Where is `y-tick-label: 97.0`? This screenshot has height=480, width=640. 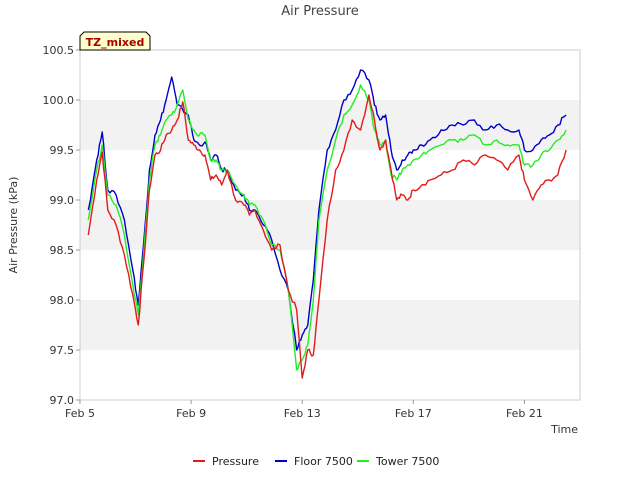
y-tick-label: 97.0 is located at coordinates (62, 400).